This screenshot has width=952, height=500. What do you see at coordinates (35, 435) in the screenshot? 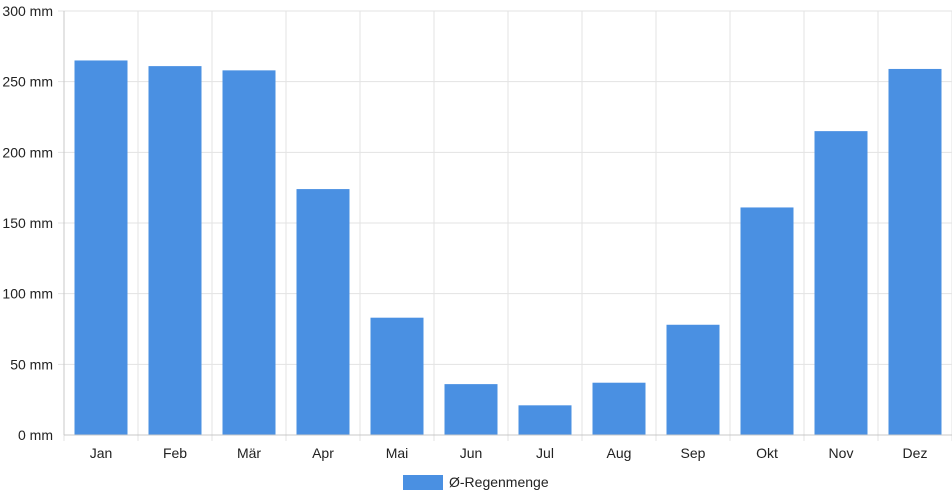
I see `y-tick-label: 0 mm` at bounding box center [35, 435].